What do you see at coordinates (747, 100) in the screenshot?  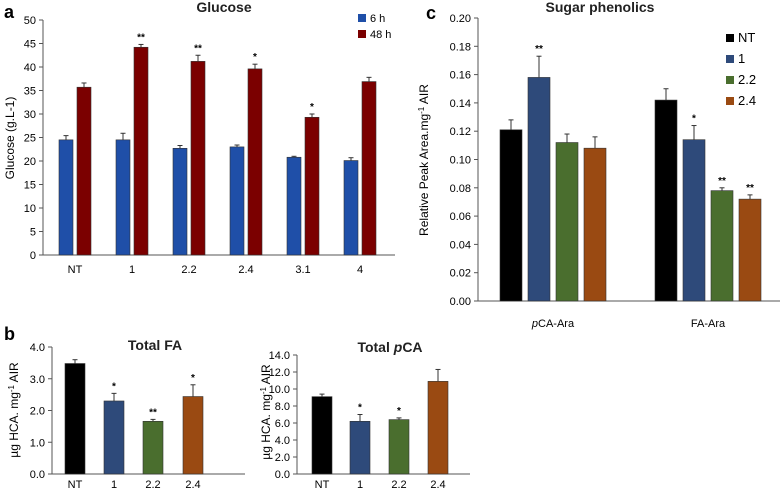 I see `legend-label: 2.4` at bounding box center [747, 100].